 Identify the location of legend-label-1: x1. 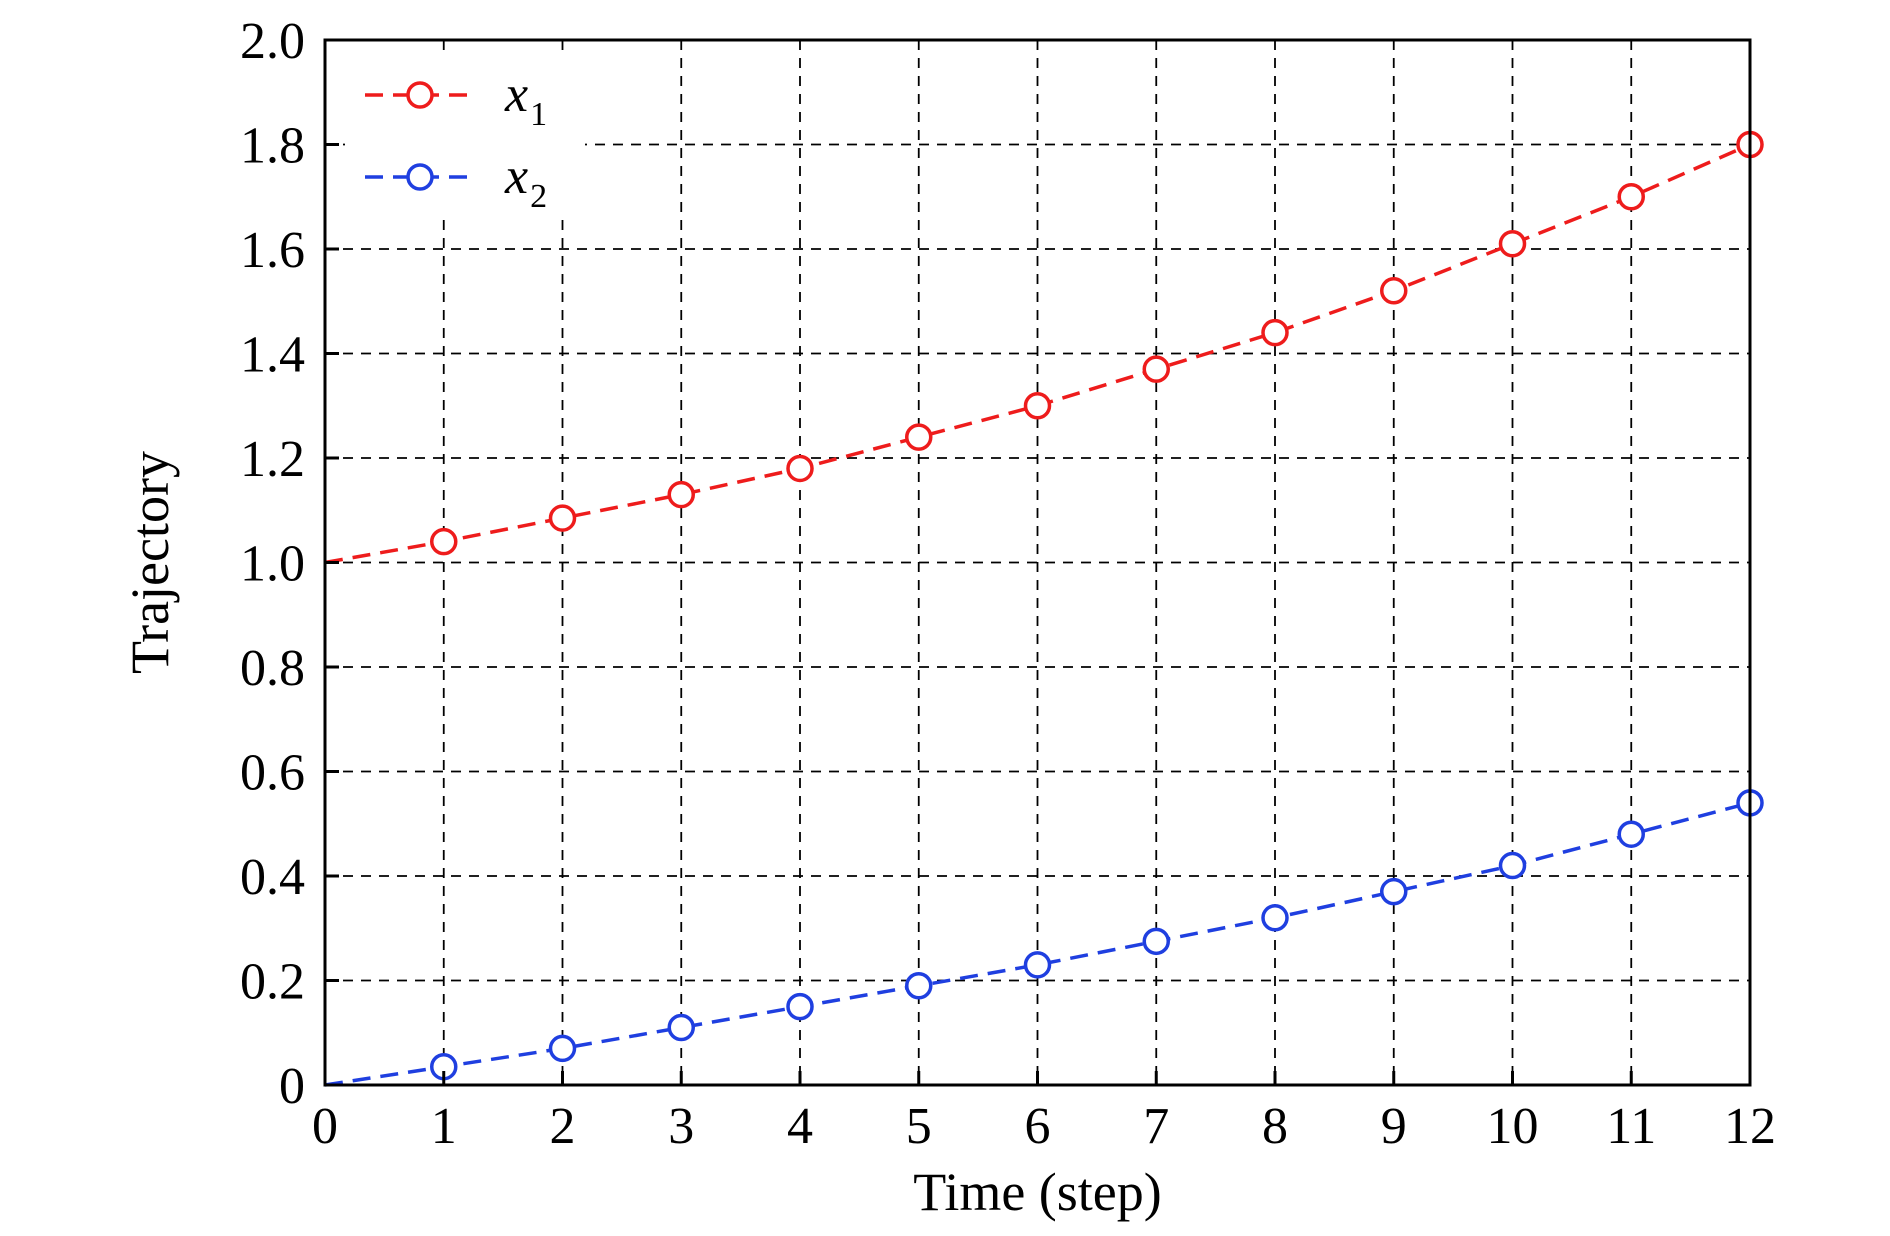
(525, 99).